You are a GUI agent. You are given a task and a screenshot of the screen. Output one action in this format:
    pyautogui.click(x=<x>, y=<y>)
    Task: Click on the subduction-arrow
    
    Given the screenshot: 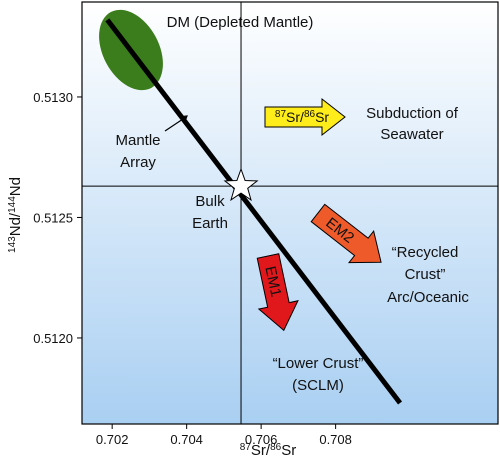 What is the action you would take?
    pyautogui.click(x=305, y=117)
    